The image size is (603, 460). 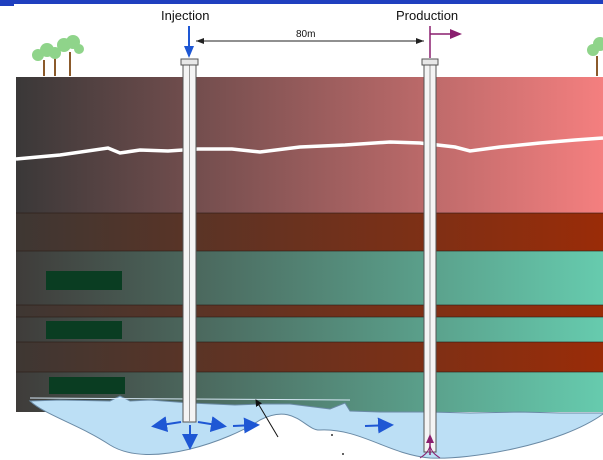 I want to click on injection-well, so click(x=189, y=240).